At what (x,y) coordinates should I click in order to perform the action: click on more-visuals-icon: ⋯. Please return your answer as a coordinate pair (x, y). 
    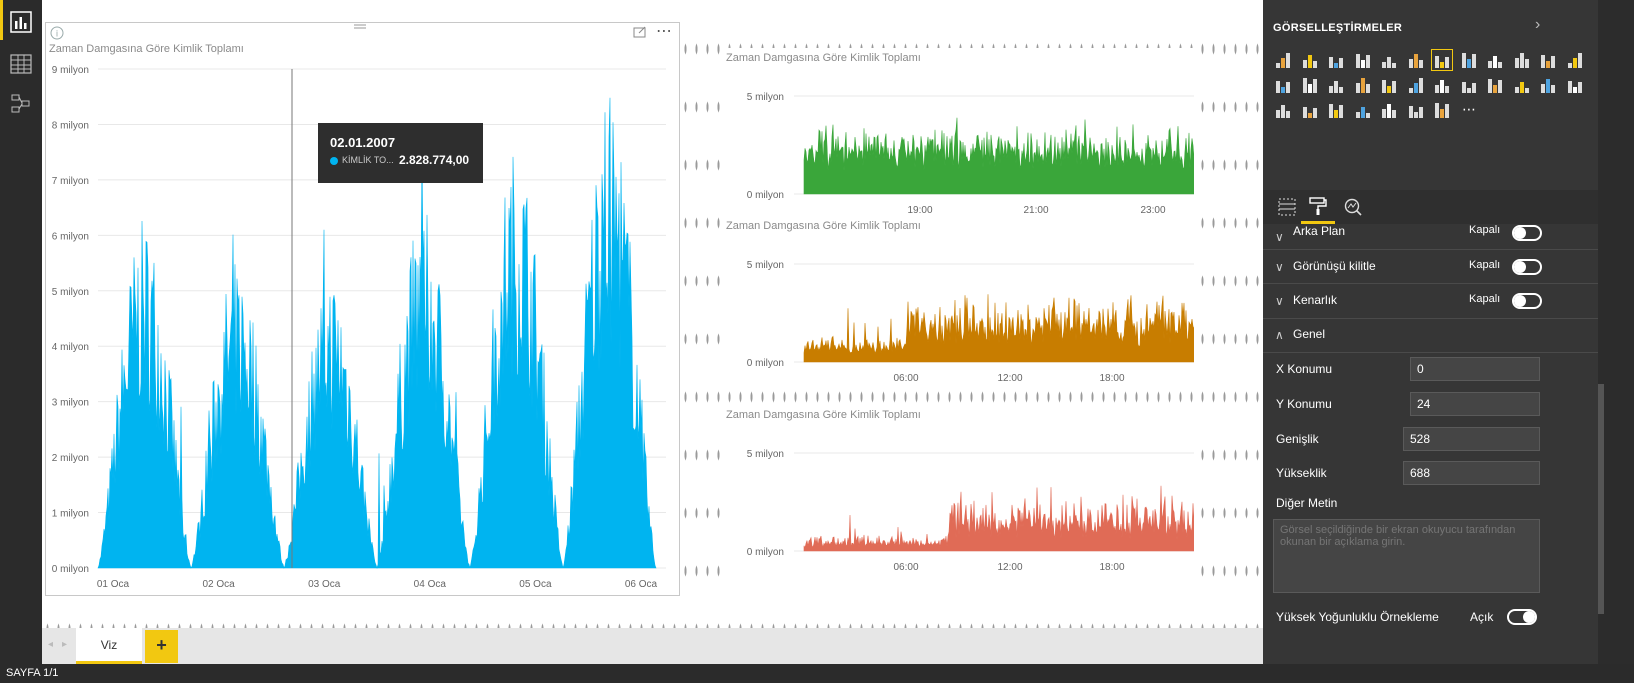
    Looking at the image, I should click on (1469, 109).